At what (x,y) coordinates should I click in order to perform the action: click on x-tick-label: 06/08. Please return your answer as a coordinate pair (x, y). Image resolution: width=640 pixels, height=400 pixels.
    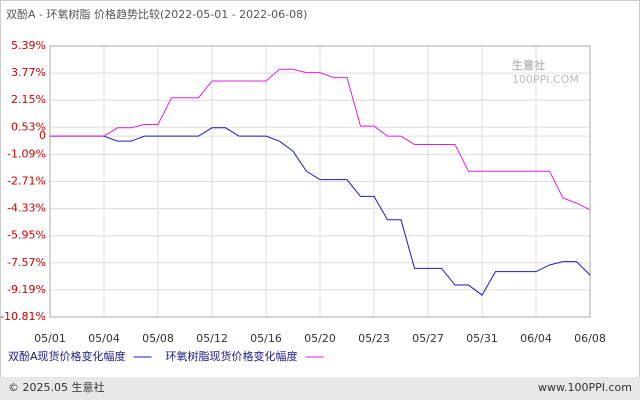
    Looking at the image, I should click on (590, 338).